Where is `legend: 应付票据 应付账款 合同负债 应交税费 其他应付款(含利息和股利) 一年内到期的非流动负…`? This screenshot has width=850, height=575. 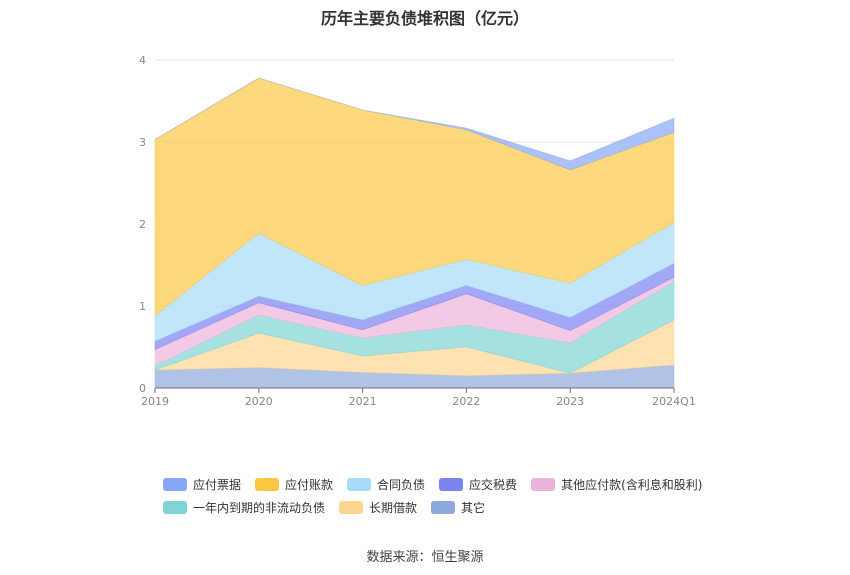
legend: 应付票据 应付账款 合同负债 应交税费 其他应付款(含利息和股利) 一年内到期的非流动负… is located at coordinates (443, 496).